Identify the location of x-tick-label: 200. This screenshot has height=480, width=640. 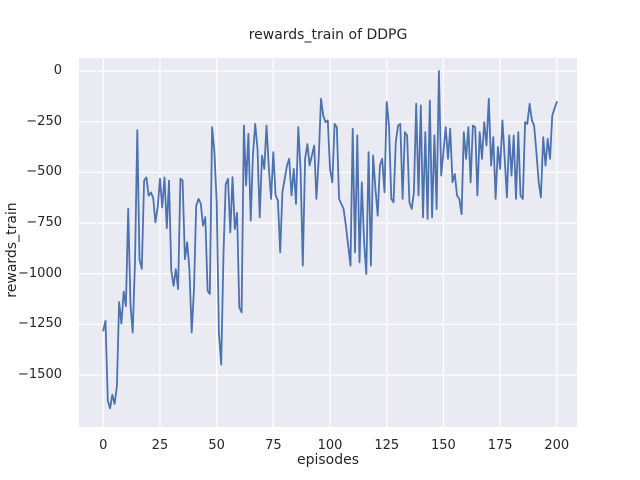
(557, 445).